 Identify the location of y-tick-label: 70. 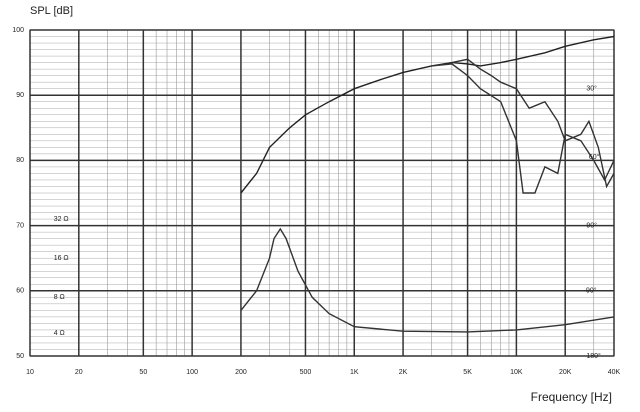
(20, 225).